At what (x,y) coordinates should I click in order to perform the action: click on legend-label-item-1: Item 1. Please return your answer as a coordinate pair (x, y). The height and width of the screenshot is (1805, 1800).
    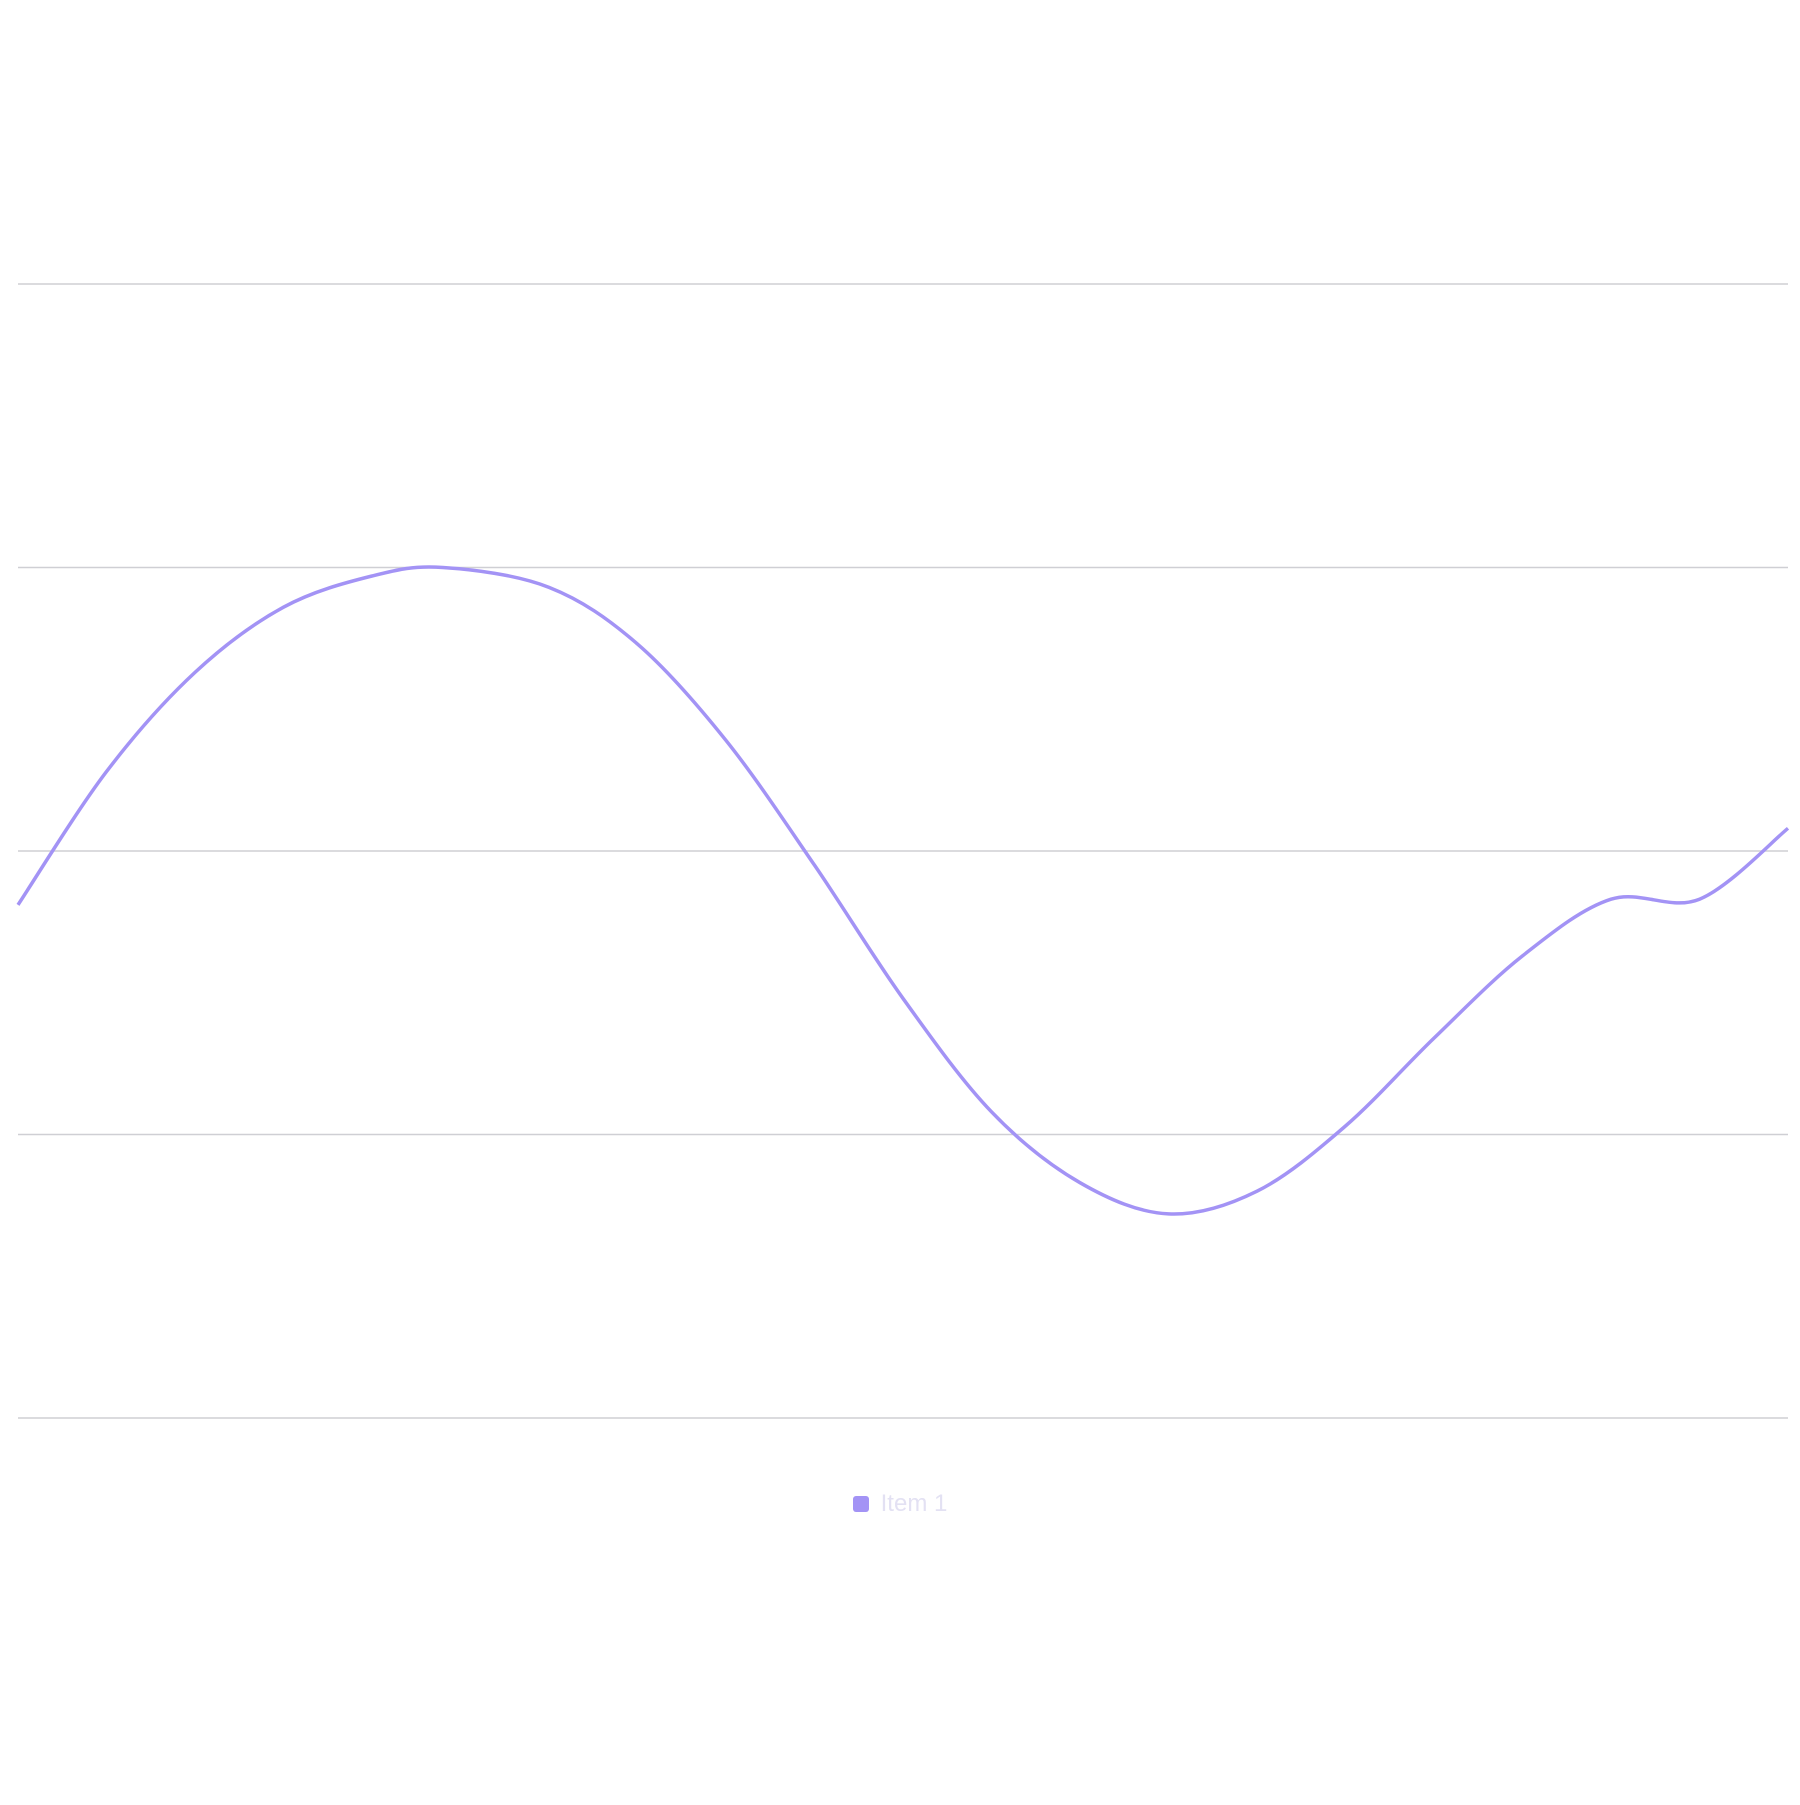
    Looking at the image, I should click on (914, 1503).